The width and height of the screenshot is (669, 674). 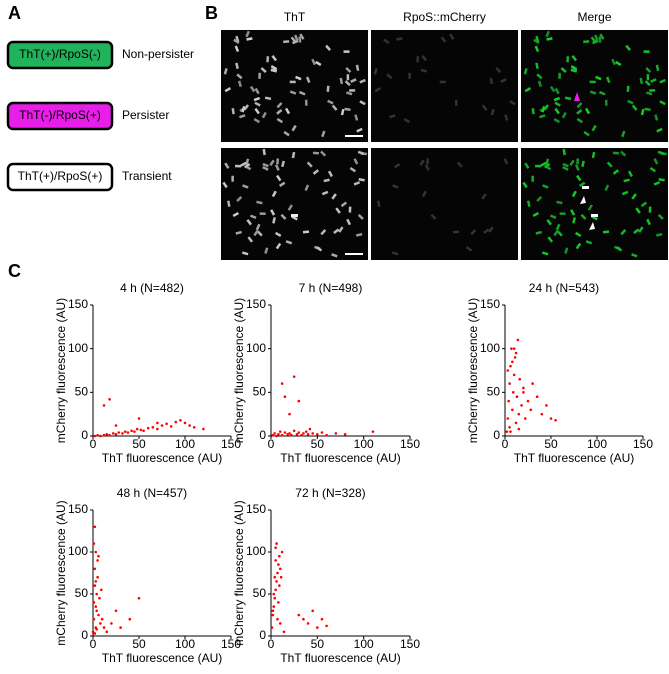 What do you see at coordinates (78, 509) in the screenshot?
I see `y-tick-label: 150` at bounding box center [78, 509].